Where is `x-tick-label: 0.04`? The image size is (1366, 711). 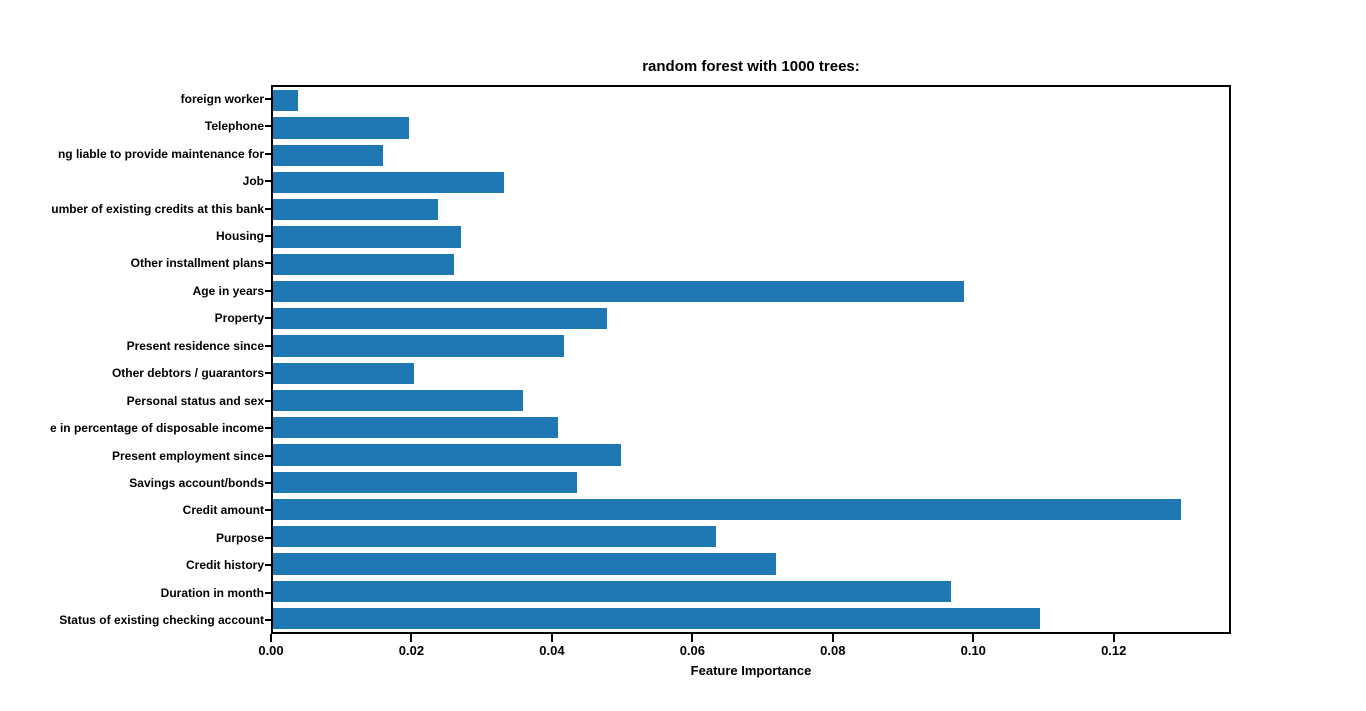
x-tick-label: 0.04 is located at coordinates (552, 650).